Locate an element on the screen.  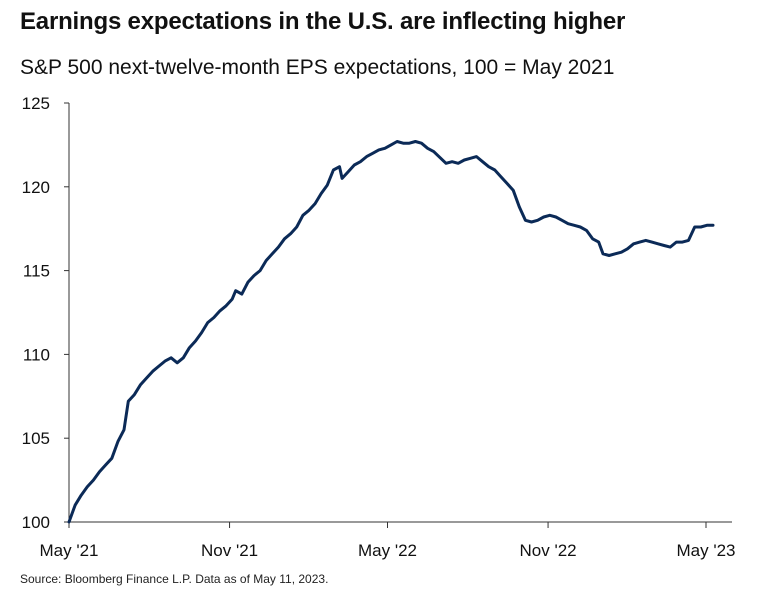
y-tick-label: 115 is located at coordinates (36, 271).